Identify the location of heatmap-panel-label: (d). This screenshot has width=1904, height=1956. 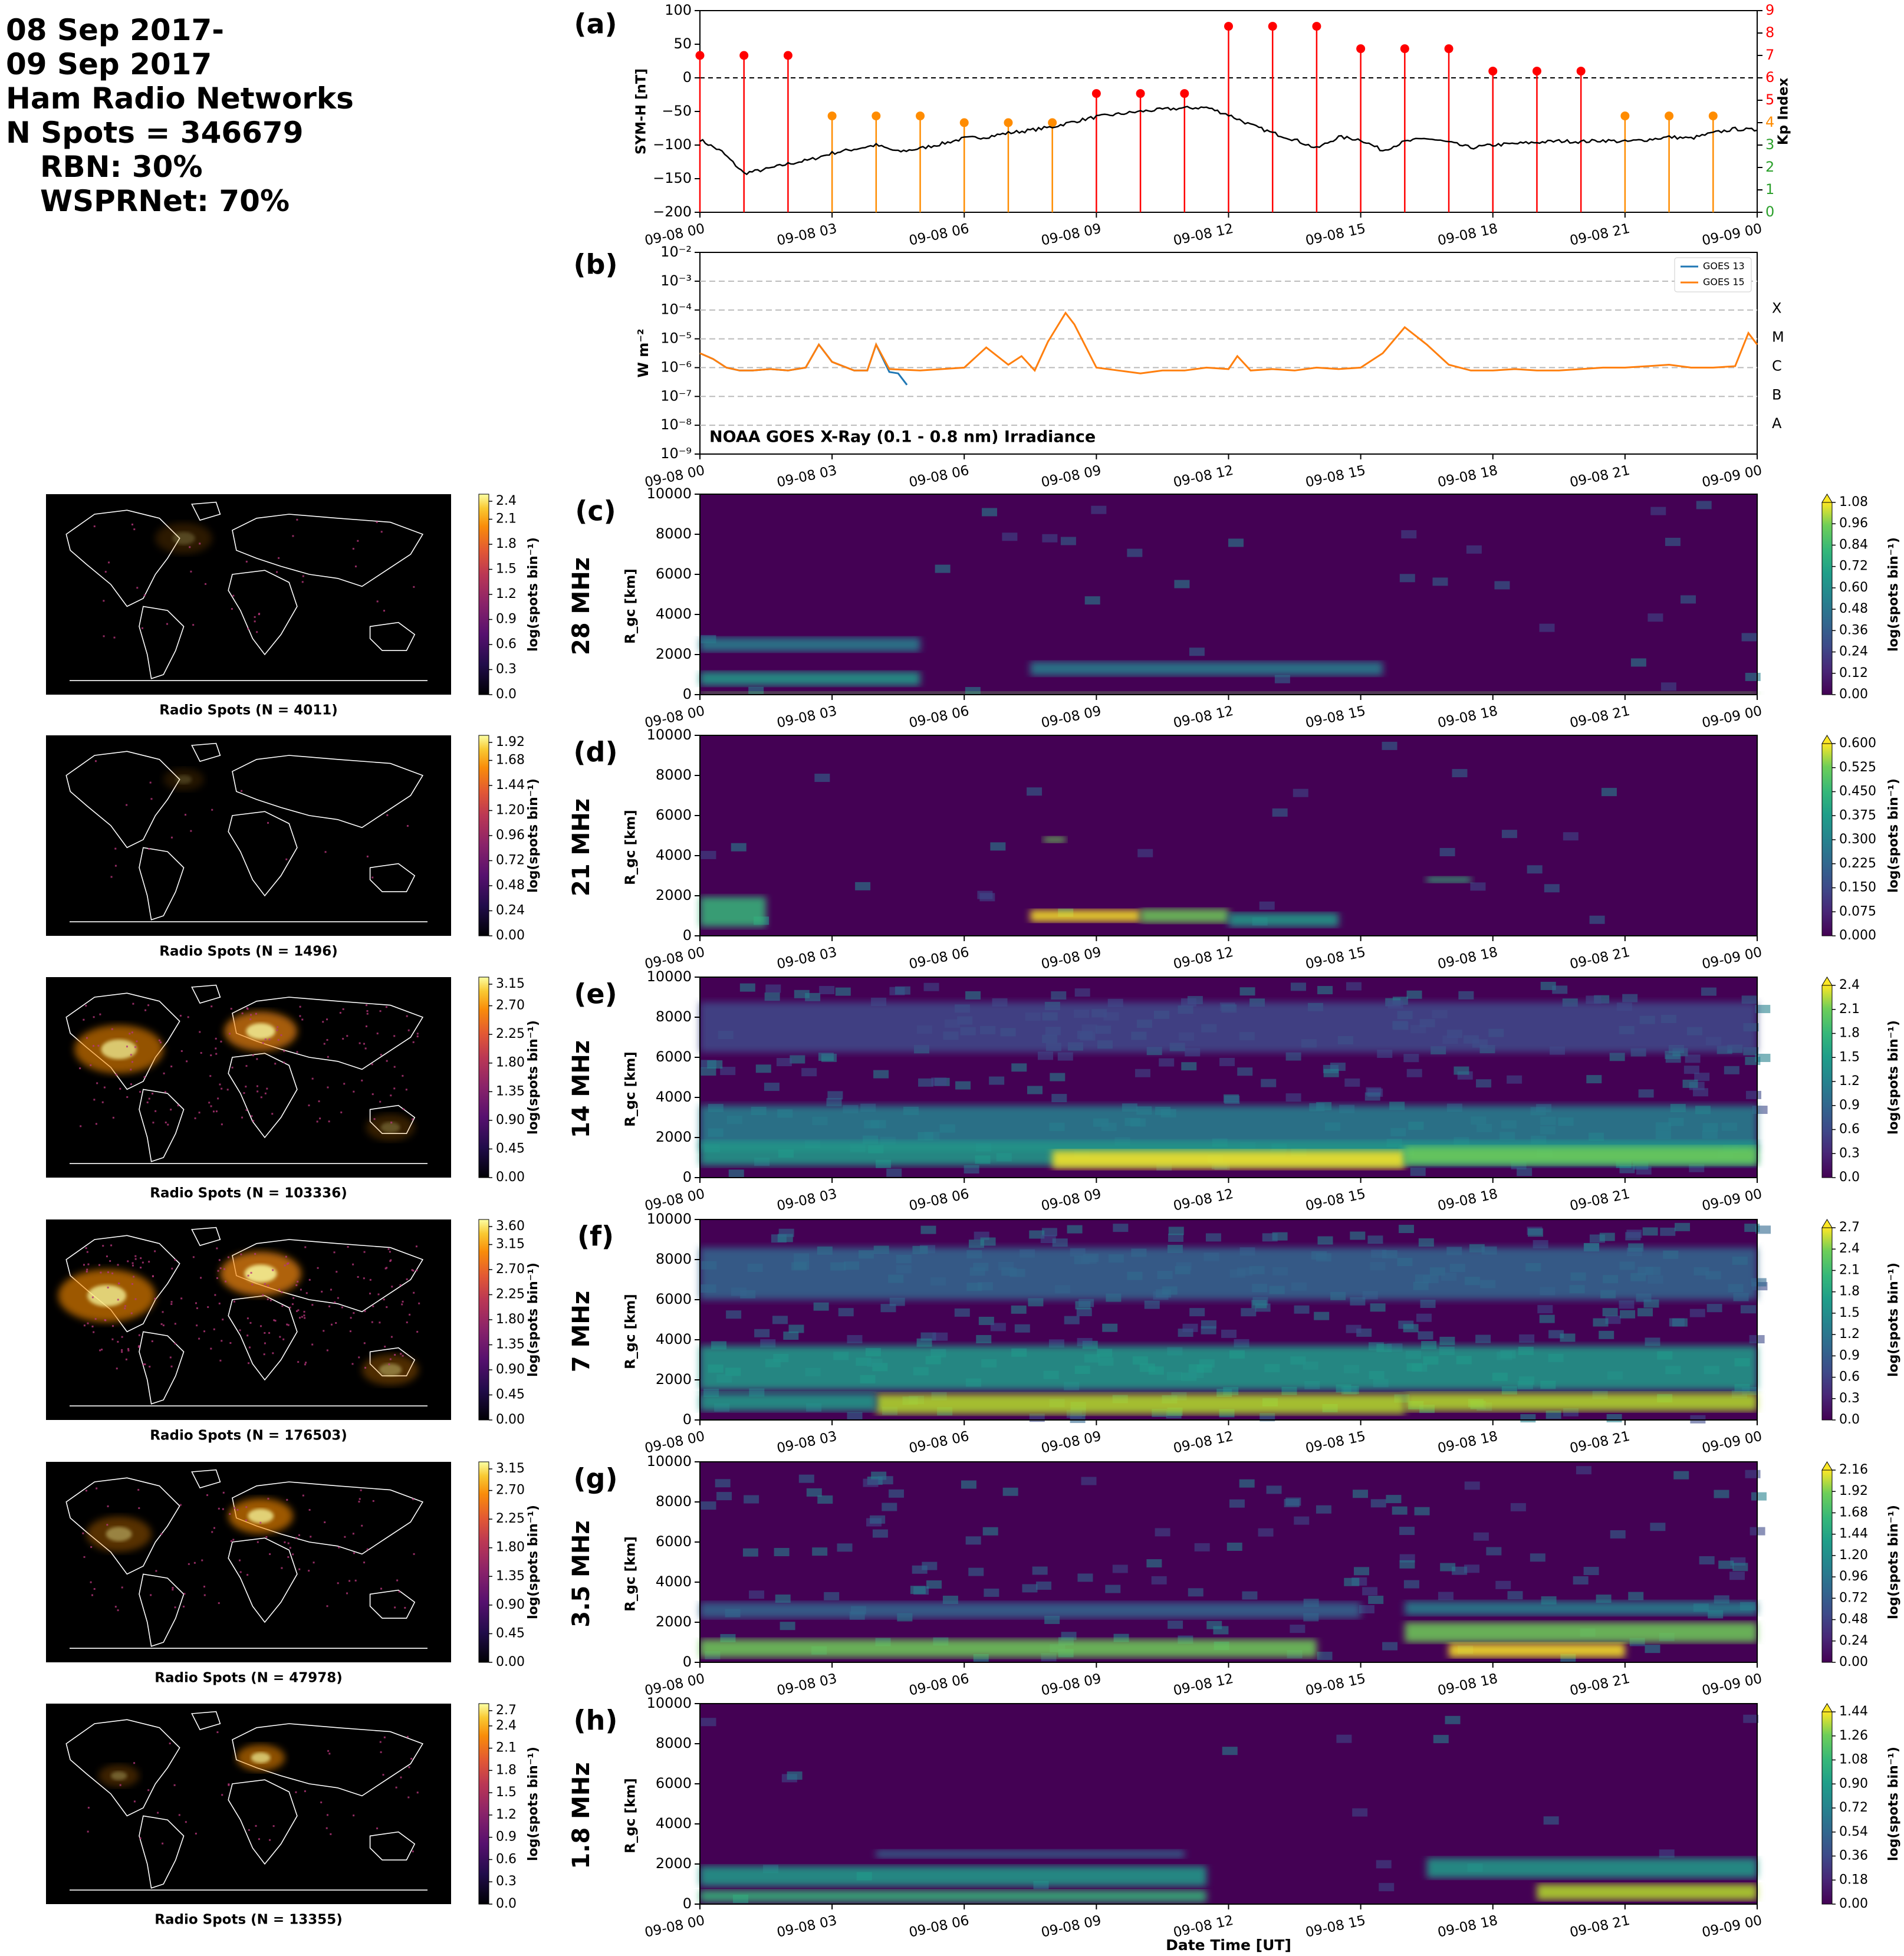
(596, 753).